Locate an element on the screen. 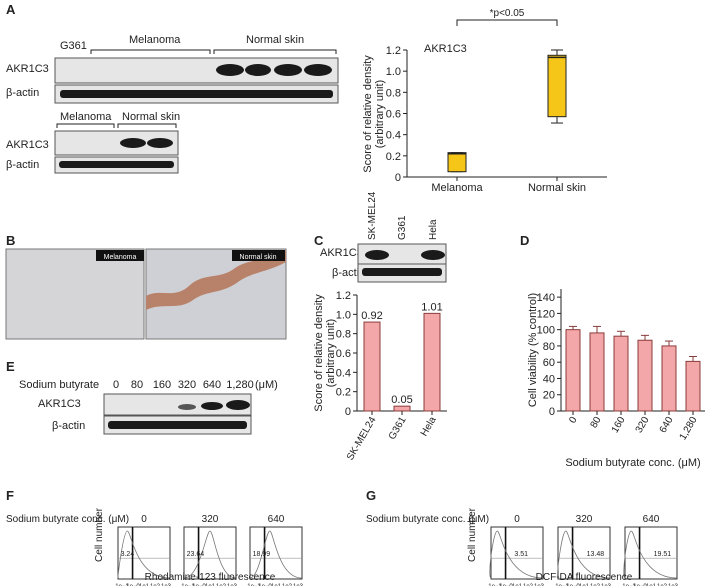 Image resolution: width=711 pixels, height=586 pixels. c-y-tick-label: 0.4 is located at coordinates (343, 373).